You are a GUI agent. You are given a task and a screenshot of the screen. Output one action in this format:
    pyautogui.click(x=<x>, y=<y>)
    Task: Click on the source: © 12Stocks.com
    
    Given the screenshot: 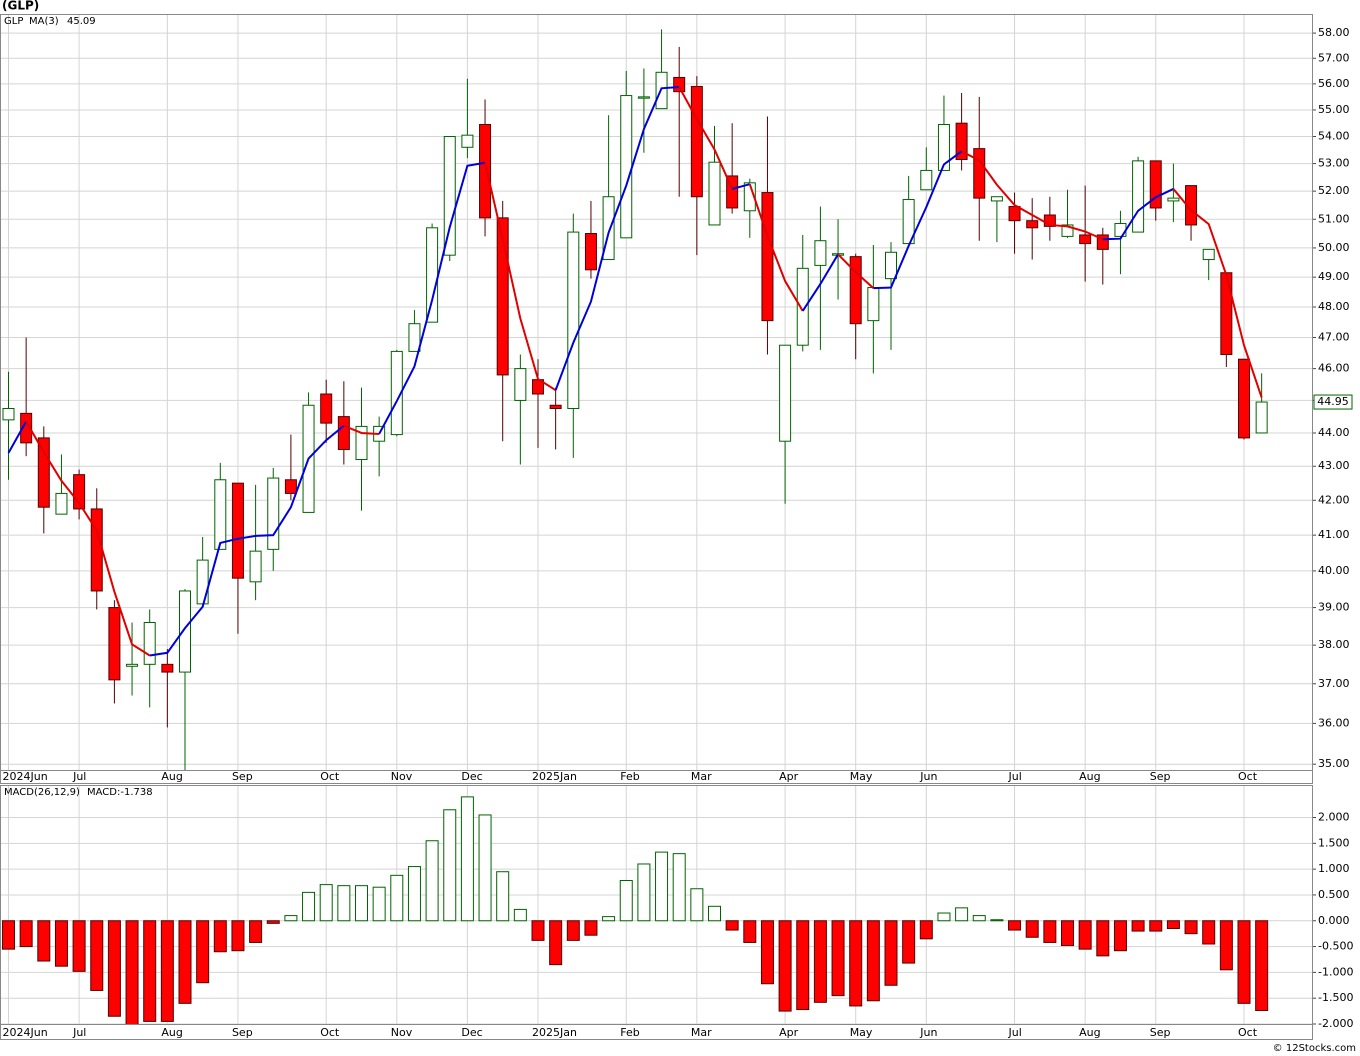 What is the action you would take?
    pyautogui.click(x=1314, y=1048)
    